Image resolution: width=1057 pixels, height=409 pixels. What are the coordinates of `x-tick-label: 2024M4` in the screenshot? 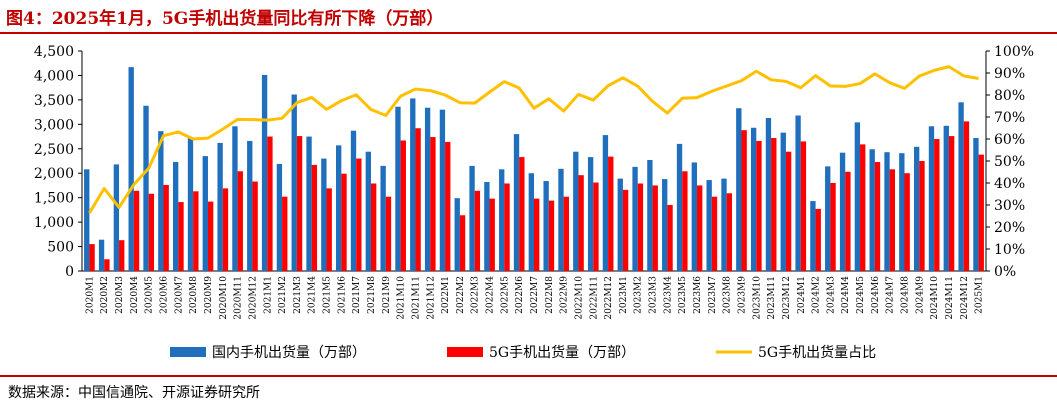 It's located at (846, 295).